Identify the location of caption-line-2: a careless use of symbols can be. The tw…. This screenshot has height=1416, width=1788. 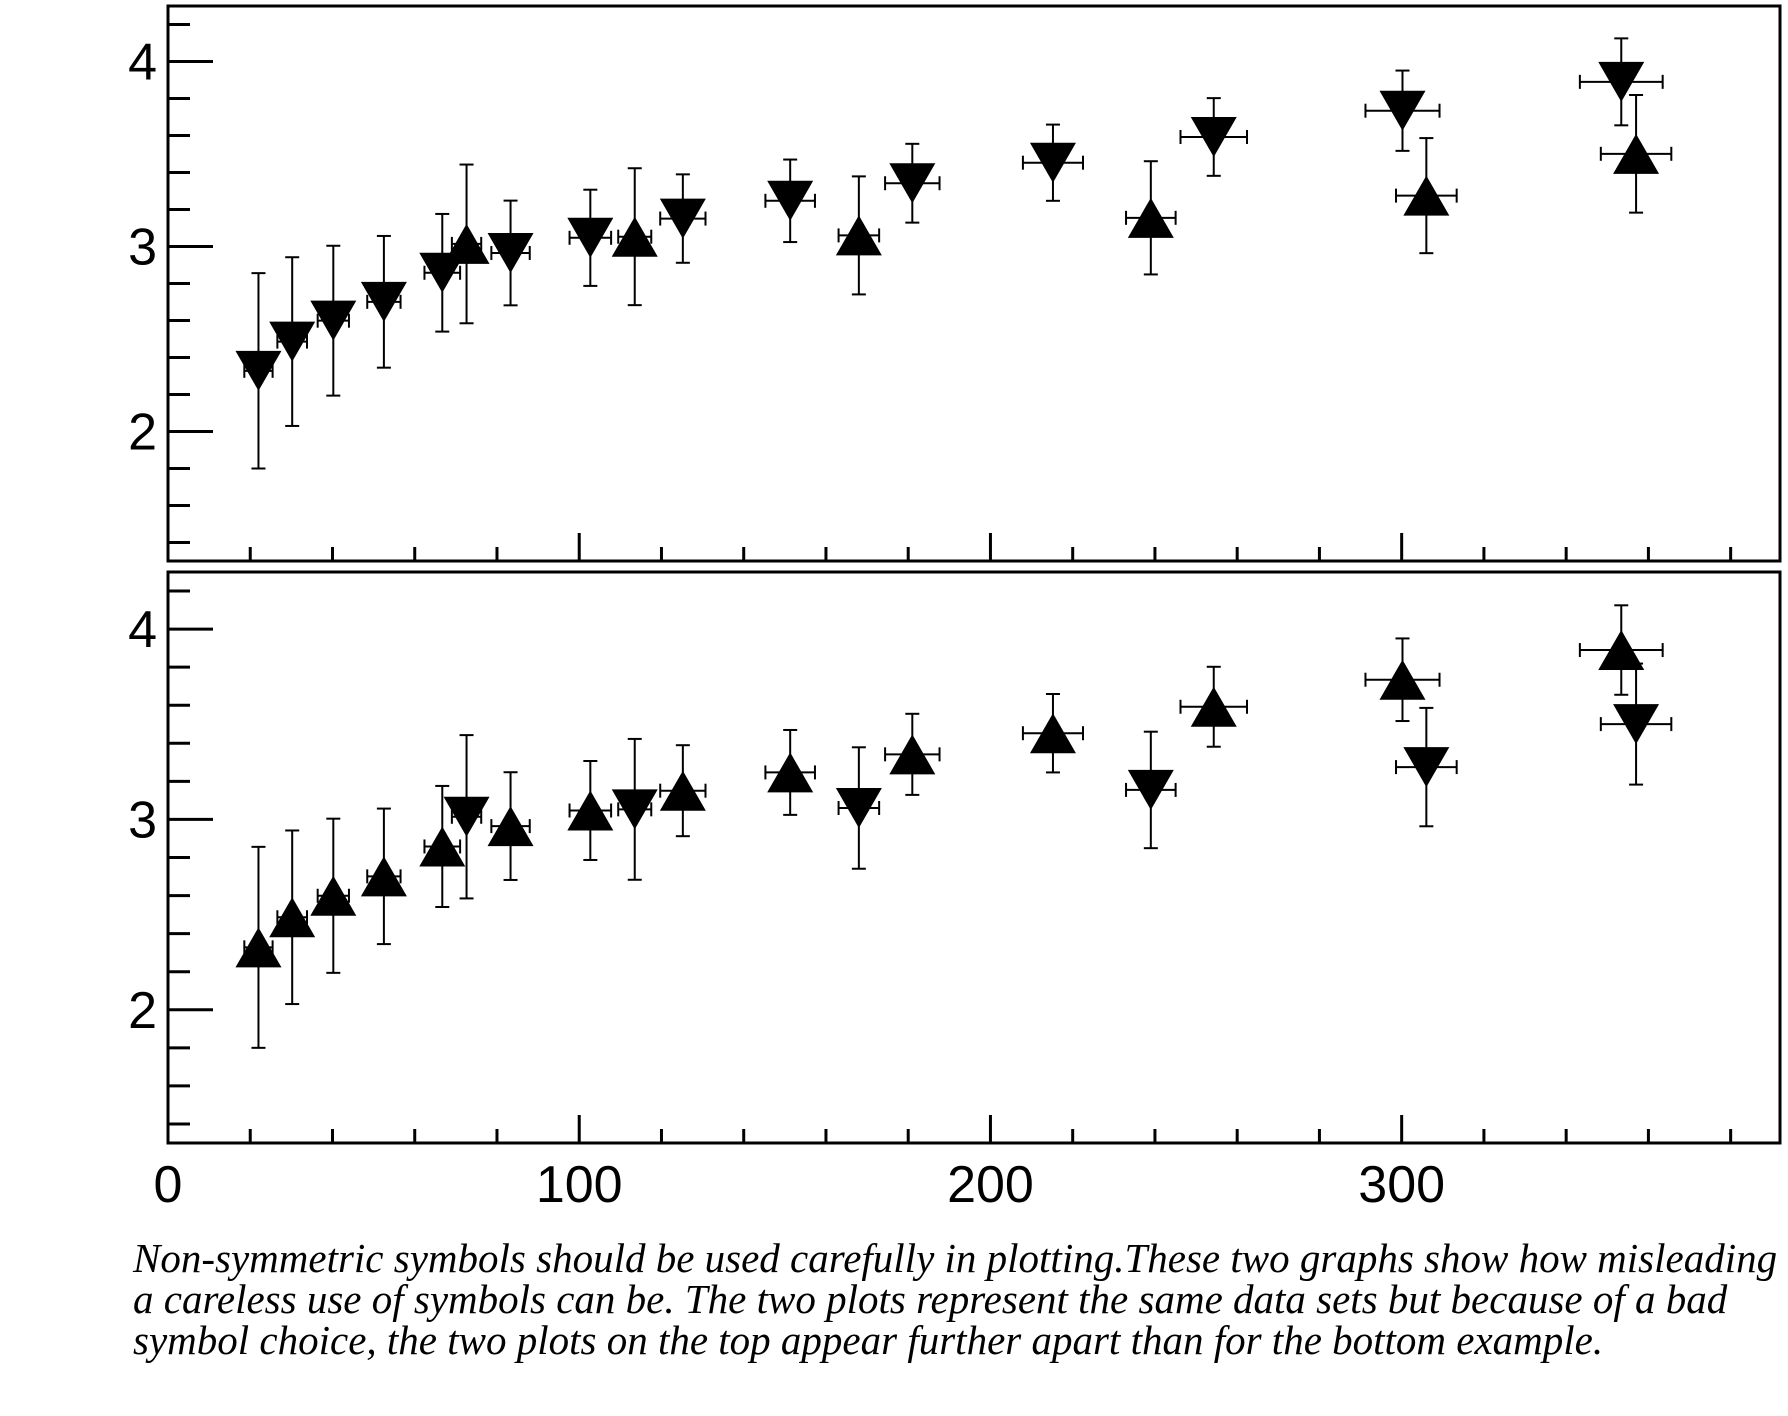
(930, 1299).